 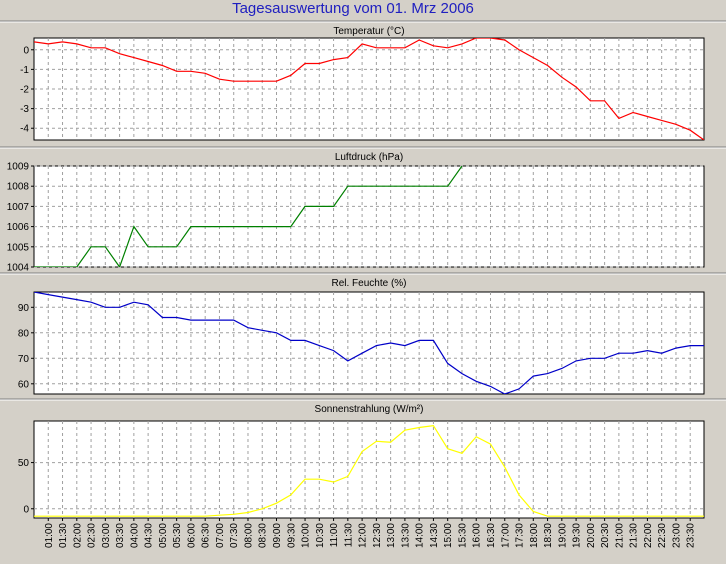 What do you see at coordinates (24, 463) in the screenshot?
I see `y-tick-label: 50` at bounding box center [24, 463].